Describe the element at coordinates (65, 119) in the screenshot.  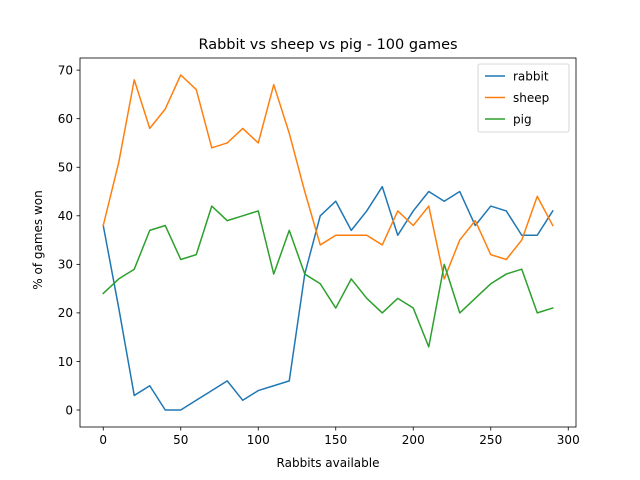
I see `y-tick-label: 60` at that location.